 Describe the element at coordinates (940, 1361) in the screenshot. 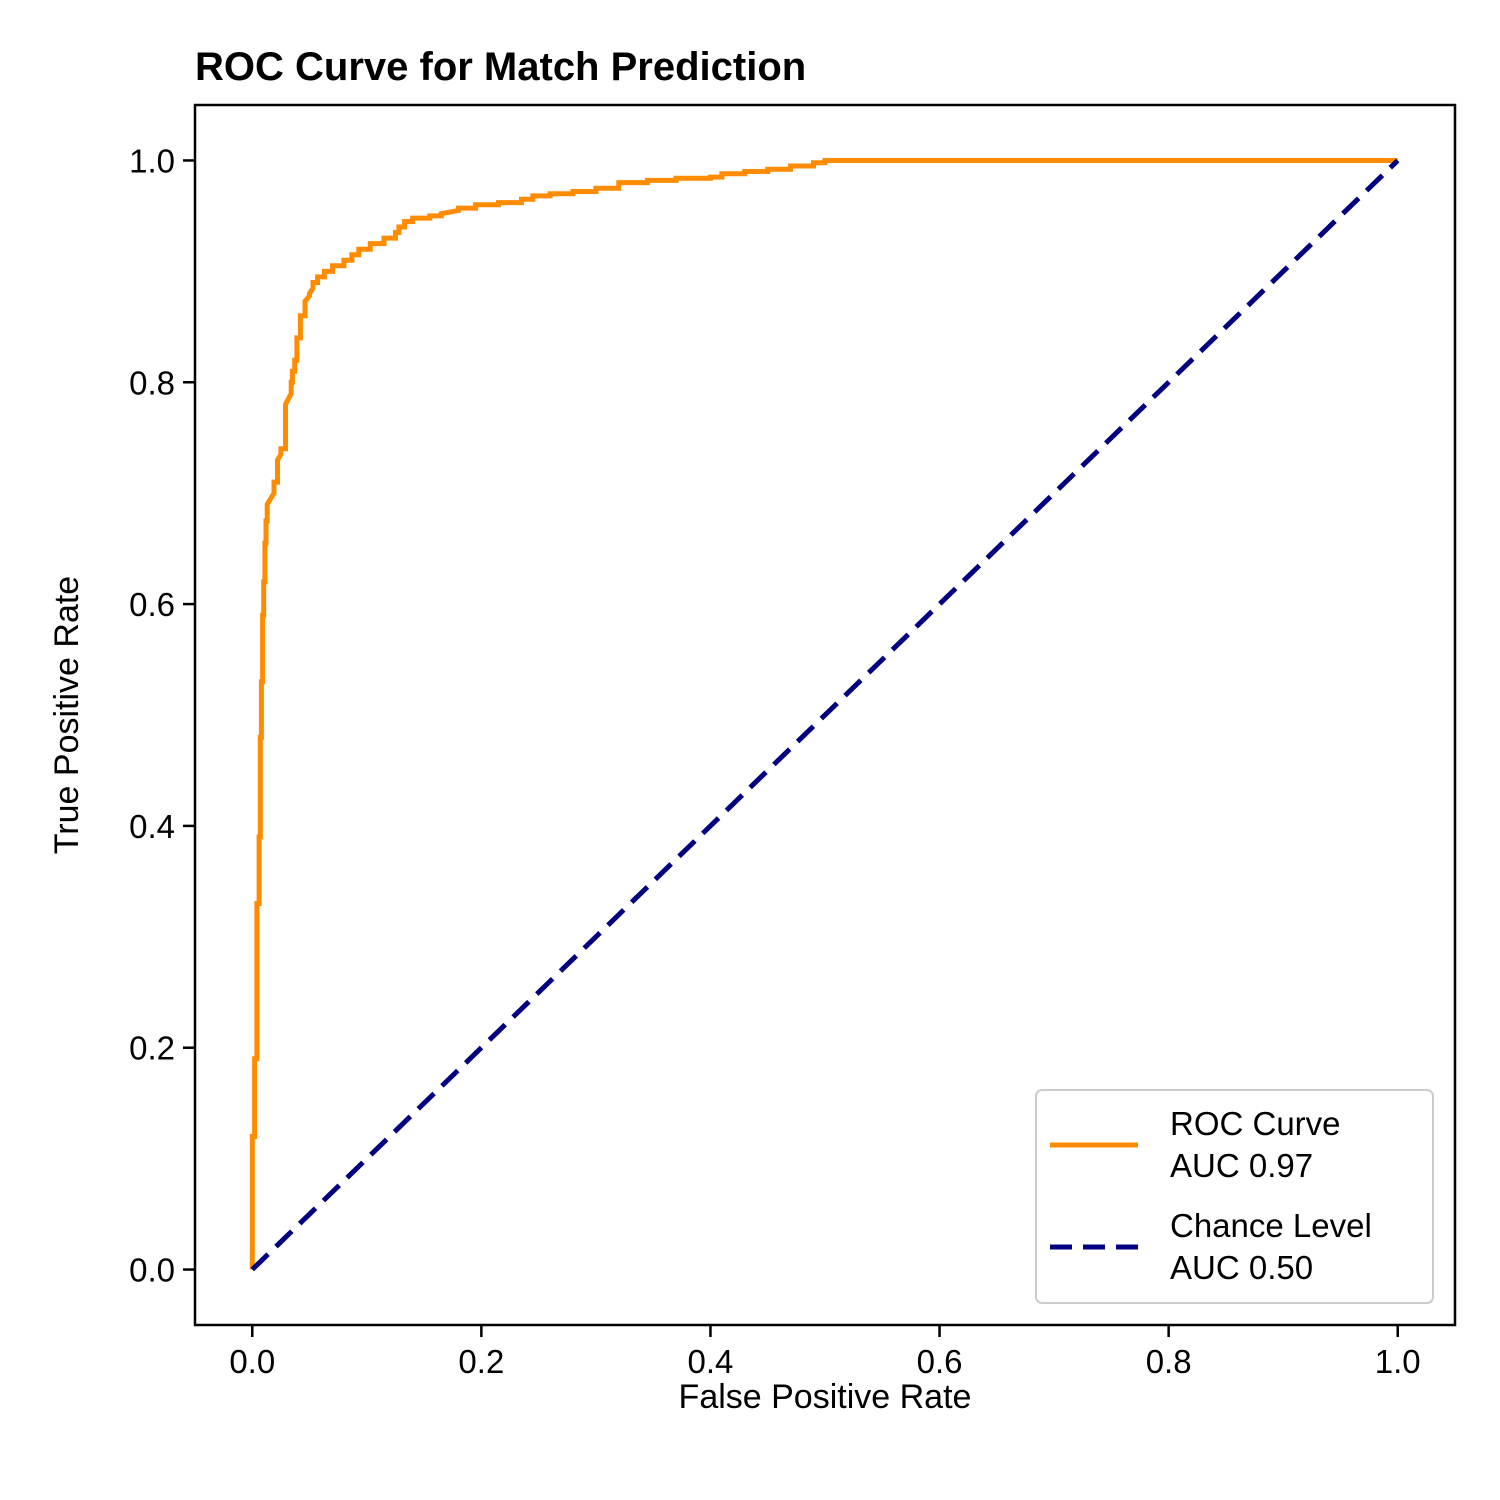

I see `x-tick-label: 0.6` at that location.